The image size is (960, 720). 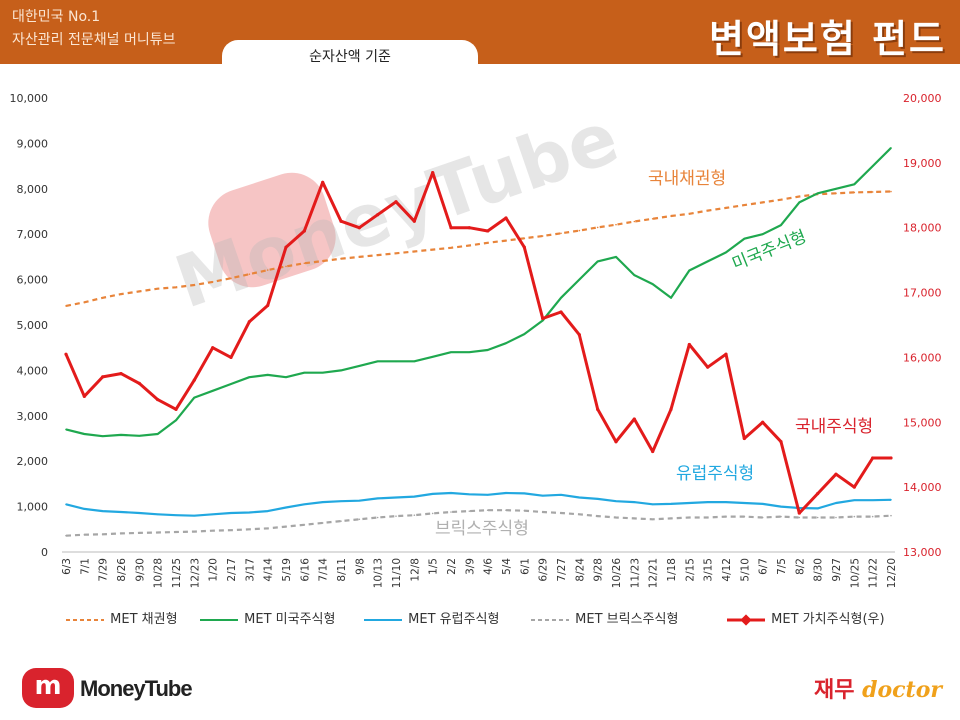 What do you see at coordinates (834, 690) in the screenshot?
I see `partner-kr: 재무` at bounding box center [834, 690].